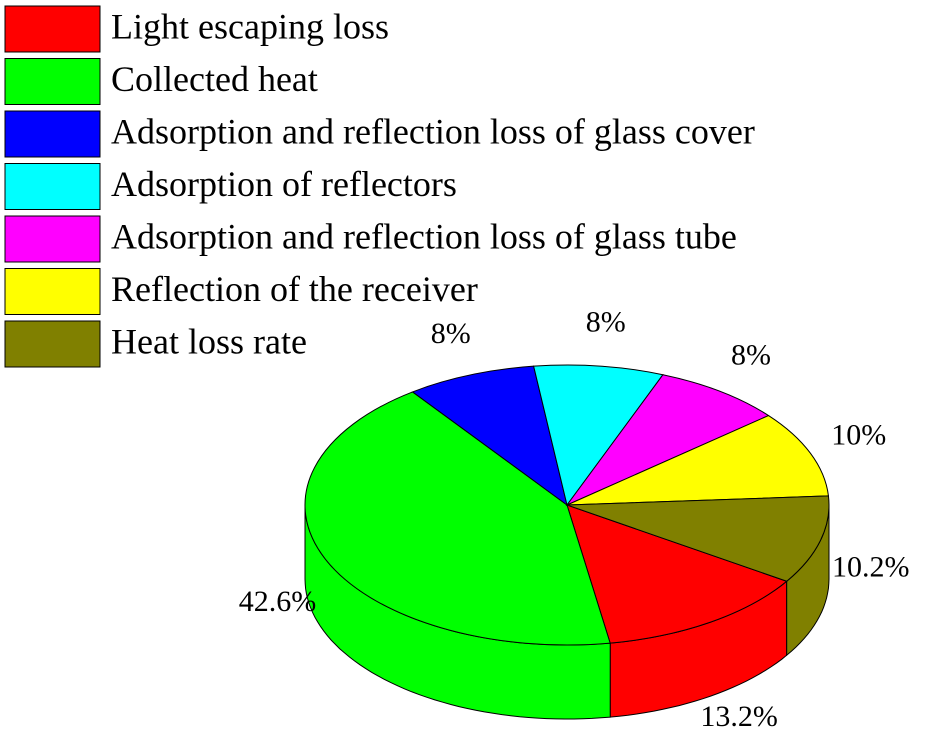 The width and height of the screenshot is (937, 745). What do you see at coordinates (278, 601) in the screenshot?
I see `data-label: 42.6%` at bounding box center [278, 601].